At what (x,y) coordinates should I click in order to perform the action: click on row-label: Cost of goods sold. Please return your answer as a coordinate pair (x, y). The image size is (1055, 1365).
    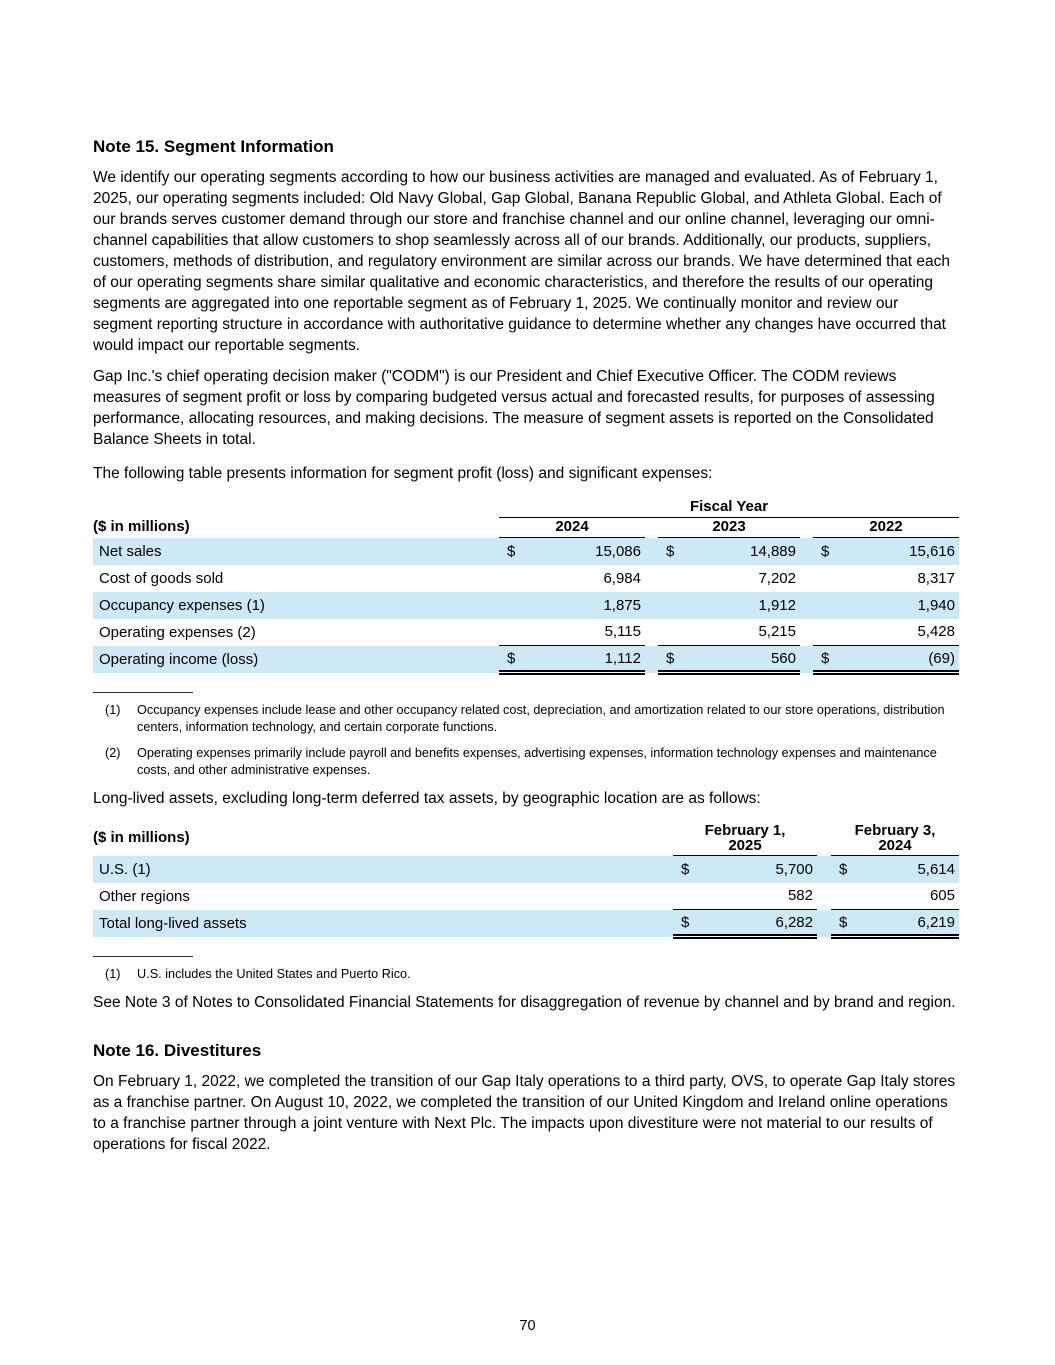
    Looking at the image, I should click on (161, 578).